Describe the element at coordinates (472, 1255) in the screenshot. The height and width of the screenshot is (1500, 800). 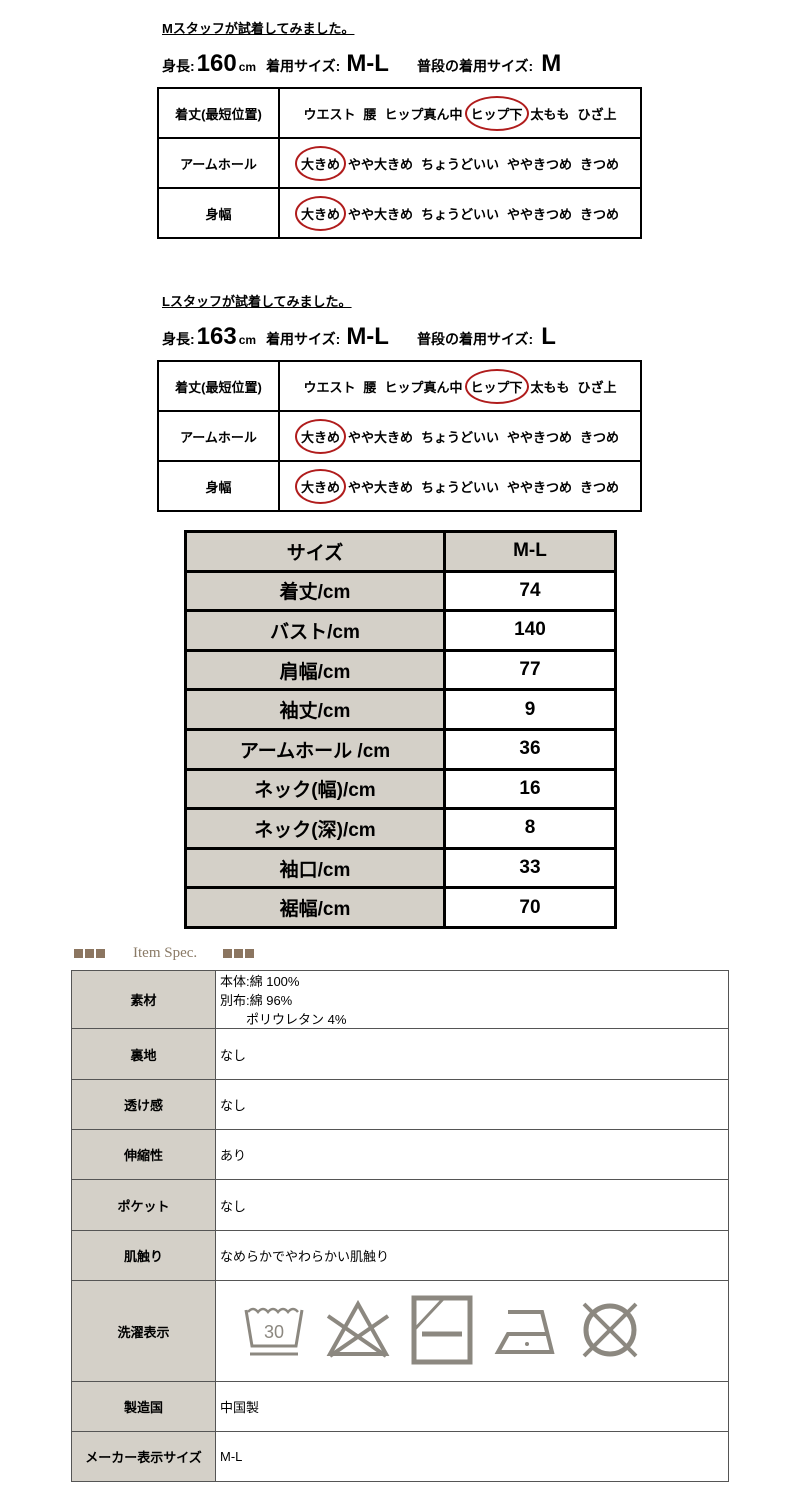
I see `spec-value: なめらかでやわらかい肌触り` at that location.